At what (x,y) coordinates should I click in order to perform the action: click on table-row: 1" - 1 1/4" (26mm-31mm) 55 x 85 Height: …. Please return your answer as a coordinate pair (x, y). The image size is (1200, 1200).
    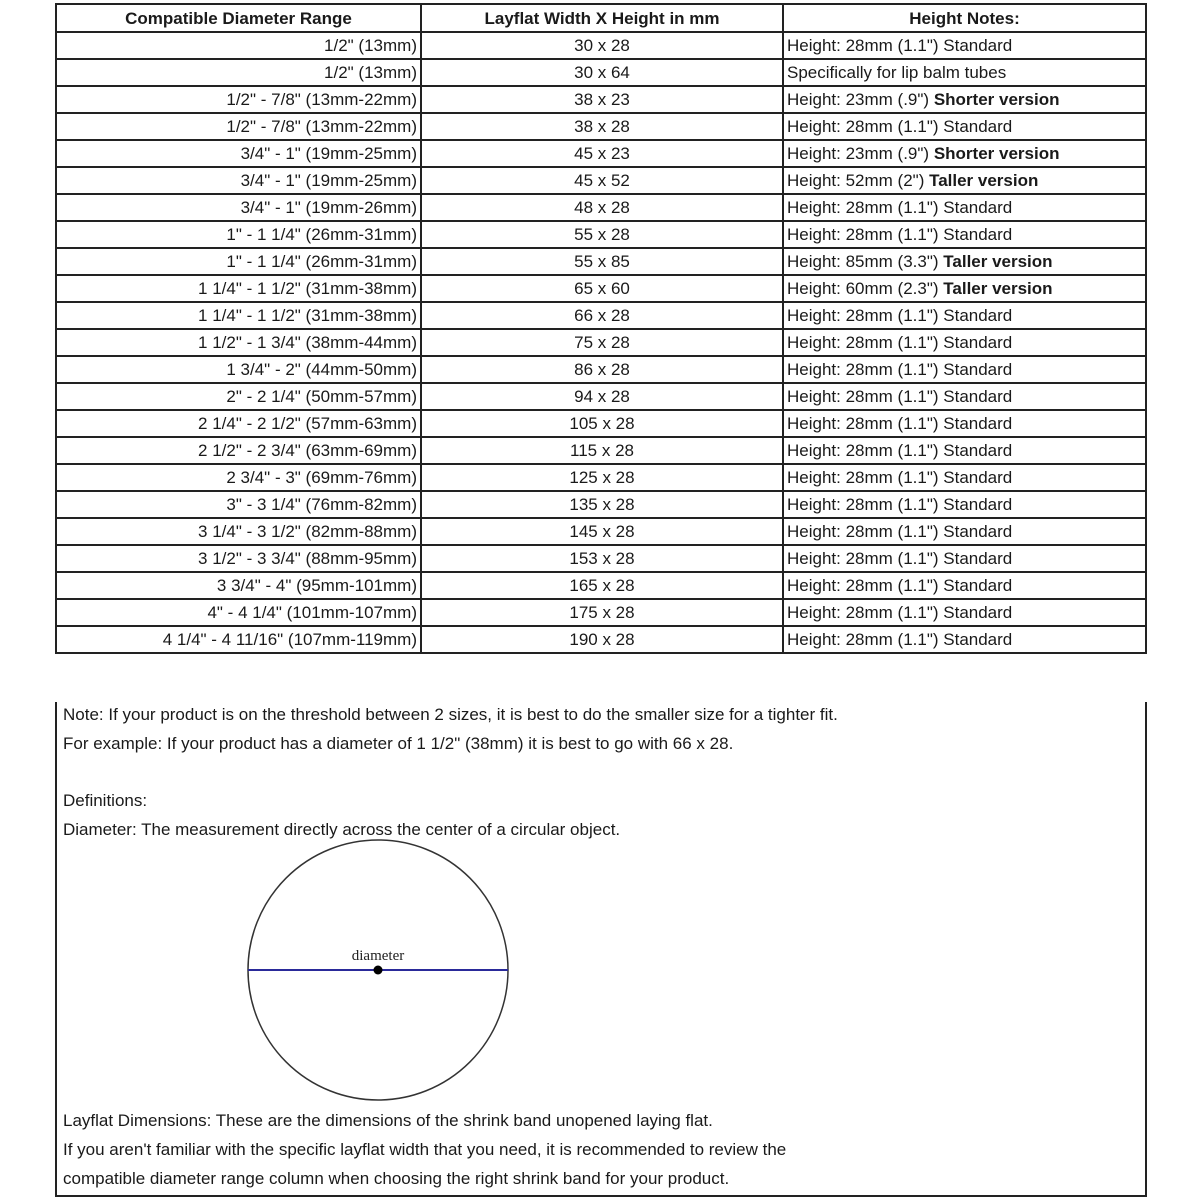
    Looking at the image, I should click on (601, 261).